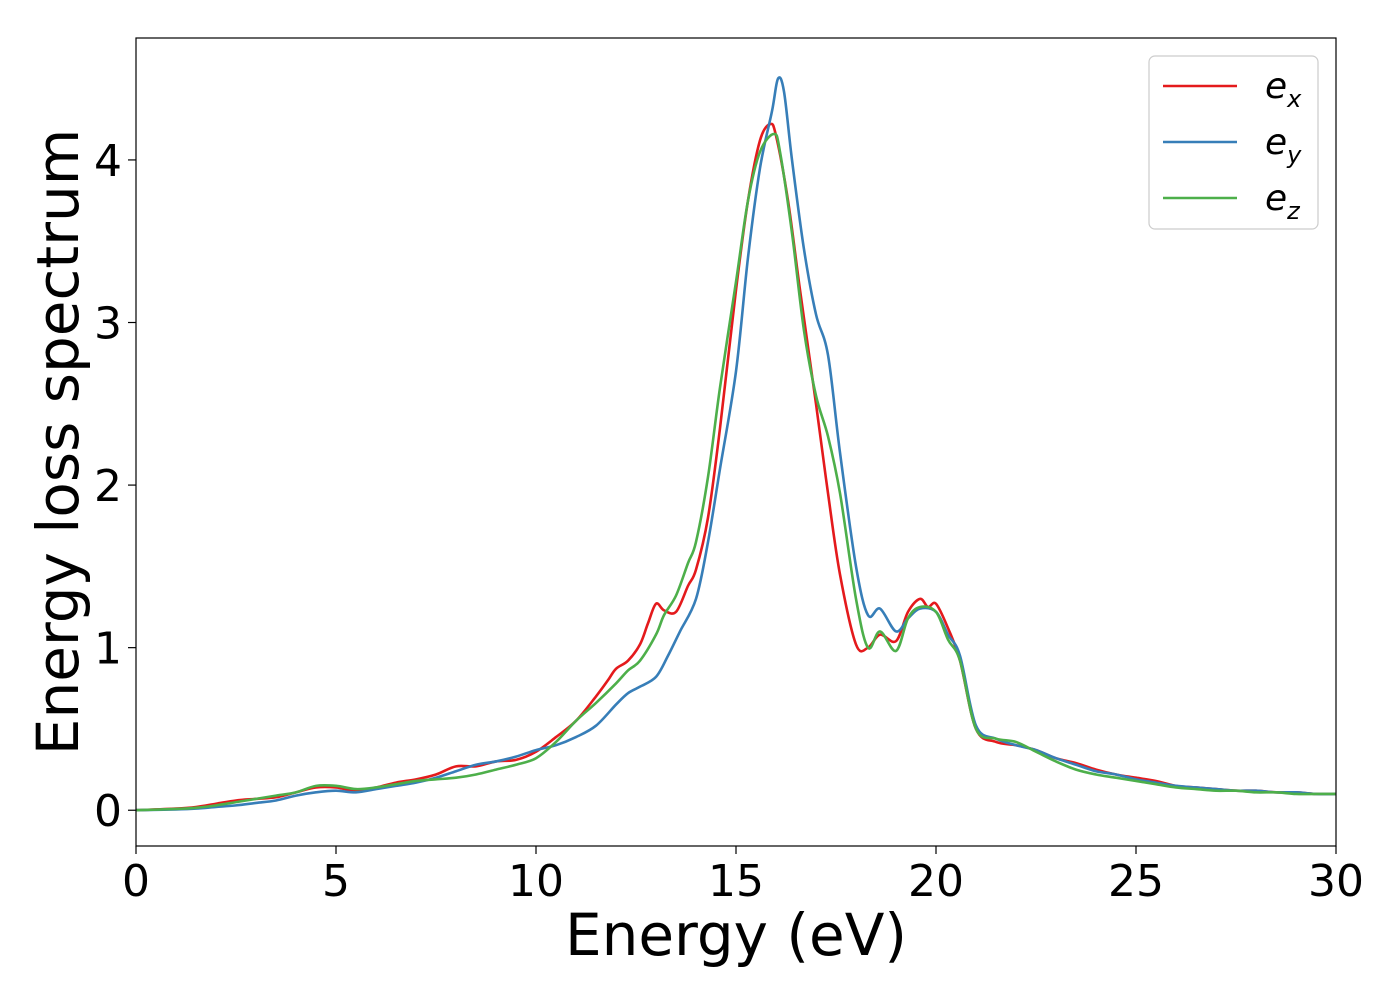 This screenshot has height=1000, width=1400. I want to click on y-tick-label: 3, so click(108, 324).